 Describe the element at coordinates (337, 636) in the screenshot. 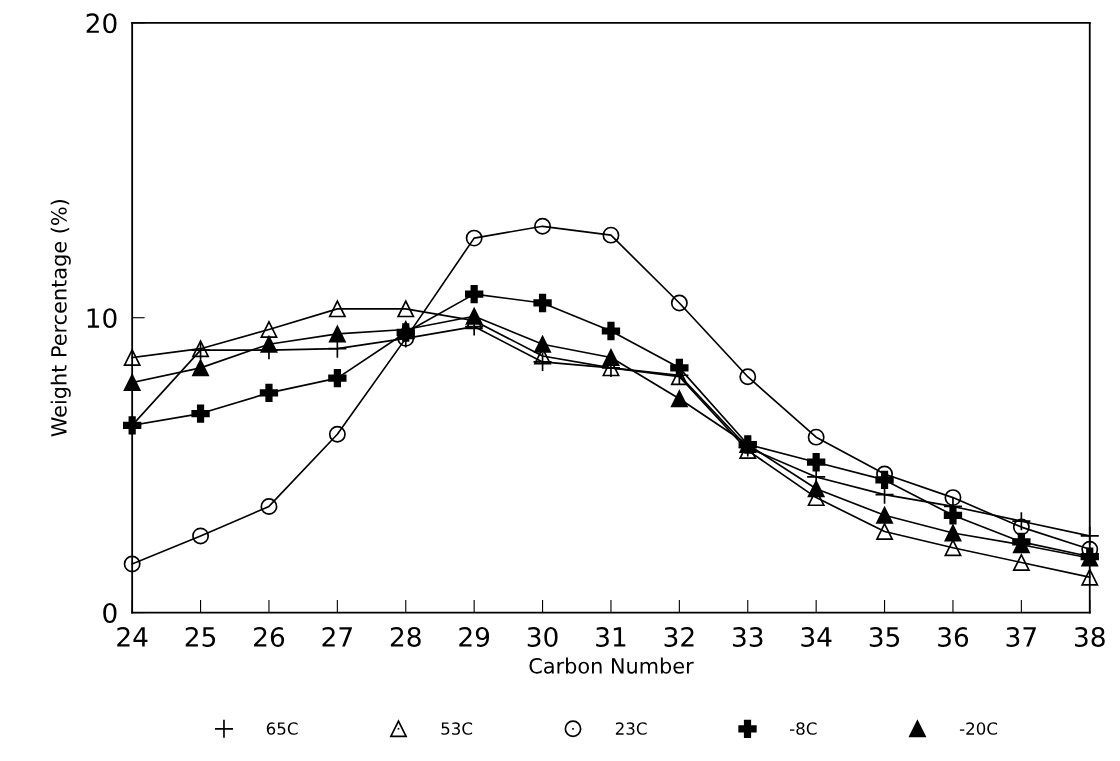

I see `x-tick-label: 27` at that location.